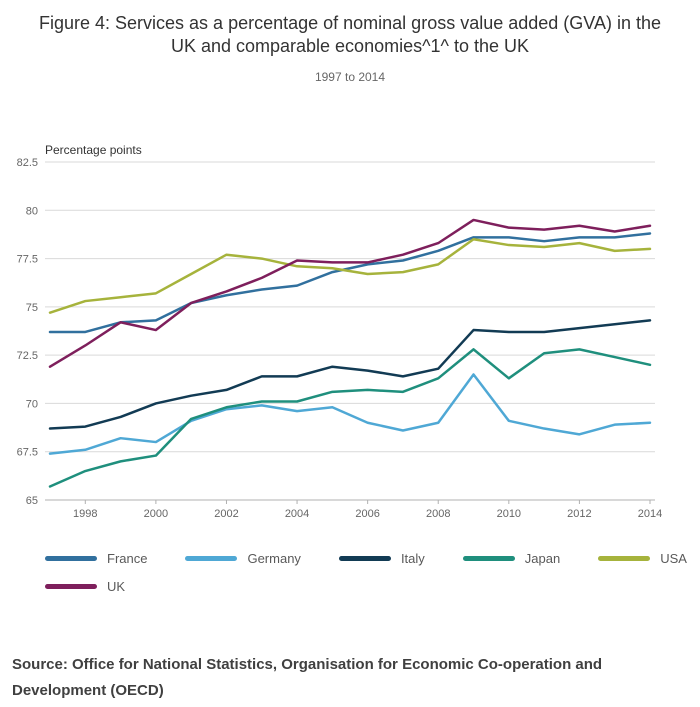 This screenshot has height=707, width=700. I want to click on legend: France Germany Italy Japan USA UK, so click(372, 572).